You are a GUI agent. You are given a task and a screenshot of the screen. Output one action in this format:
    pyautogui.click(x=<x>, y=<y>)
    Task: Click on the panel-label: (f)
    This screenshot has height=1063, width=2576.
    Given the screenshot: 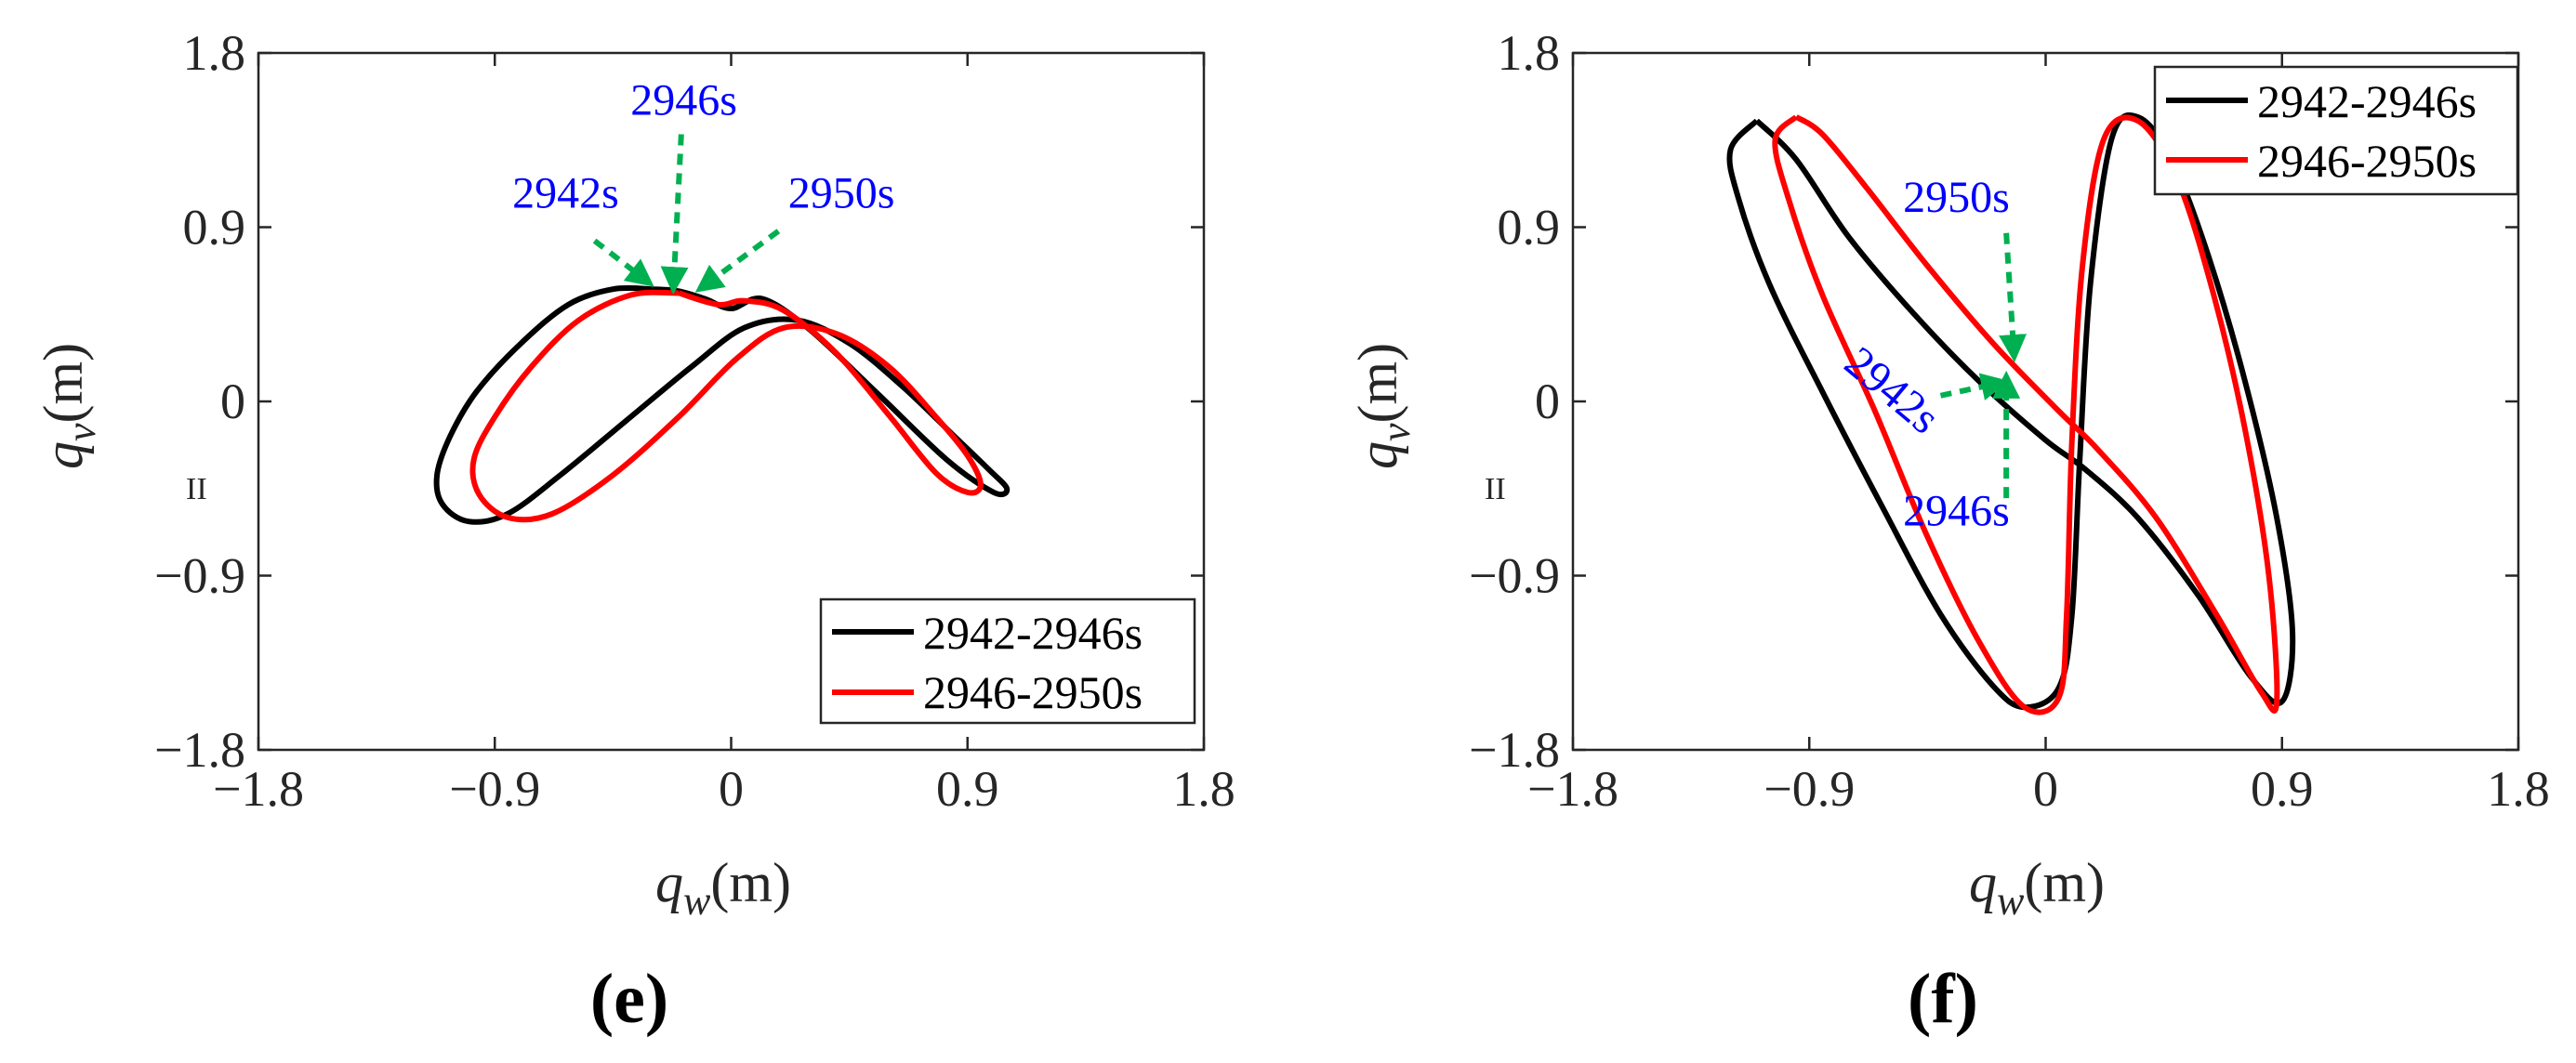 What is the action you would take?
    pyautogui.click(x=1943, y=999)
    